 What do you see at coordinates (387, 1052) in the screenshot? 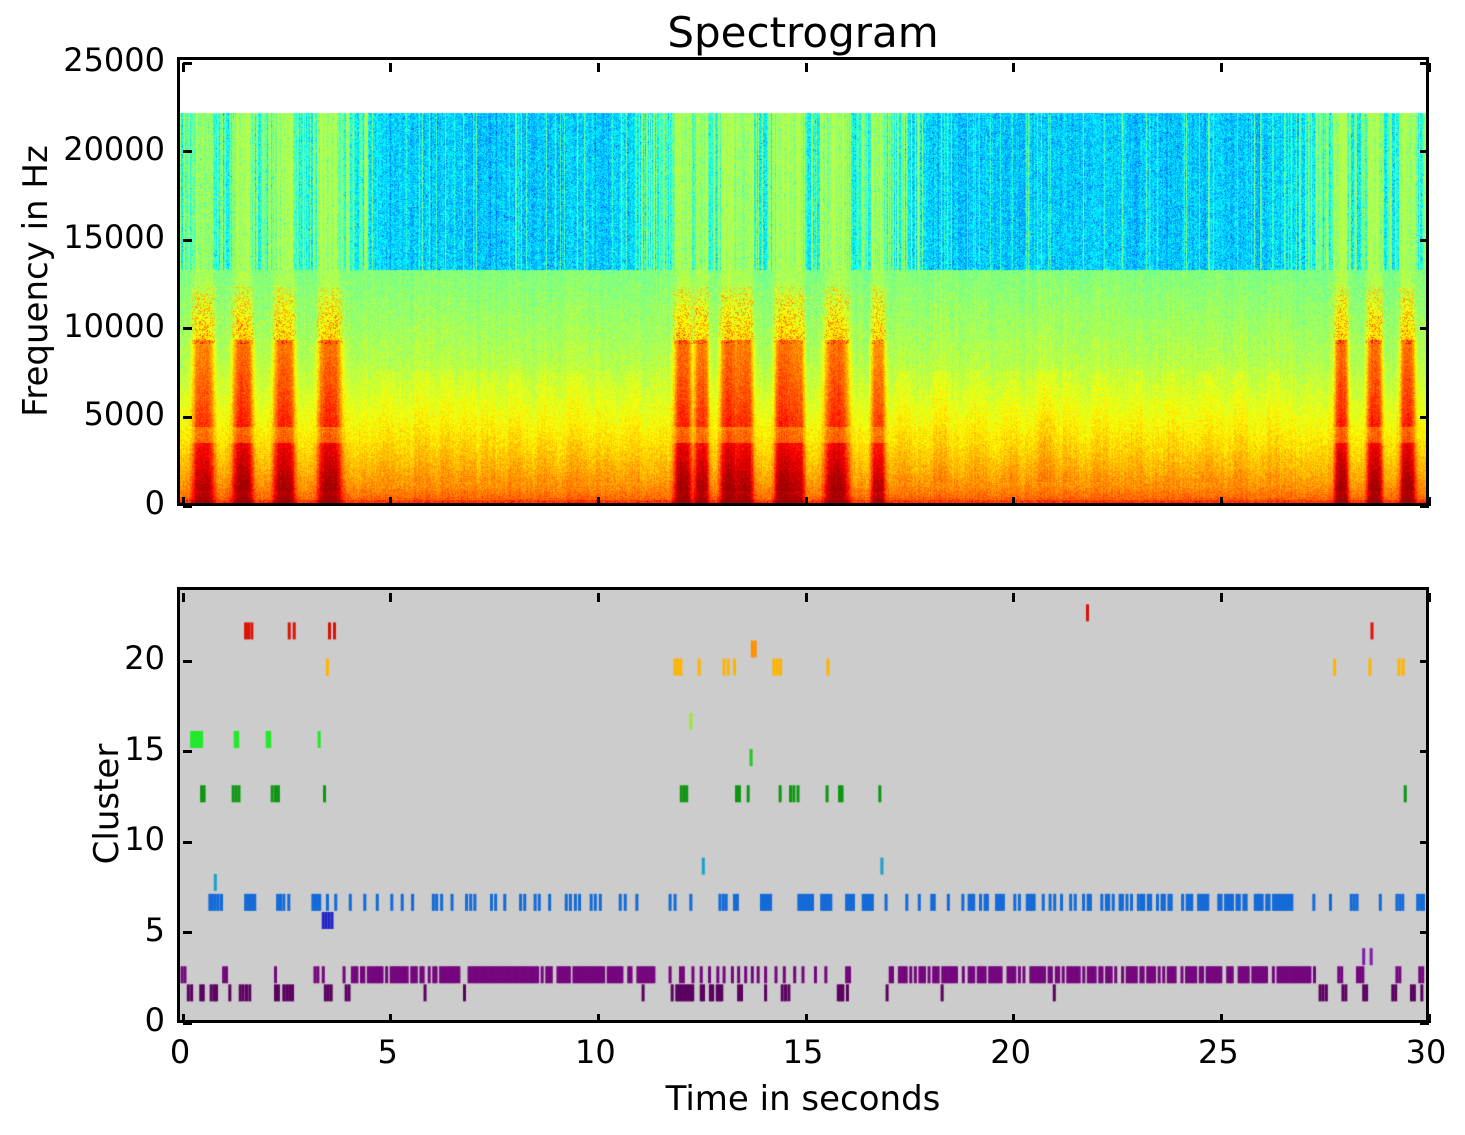
I see `time-tick-label: 5` at bounding box center [387, 1052].